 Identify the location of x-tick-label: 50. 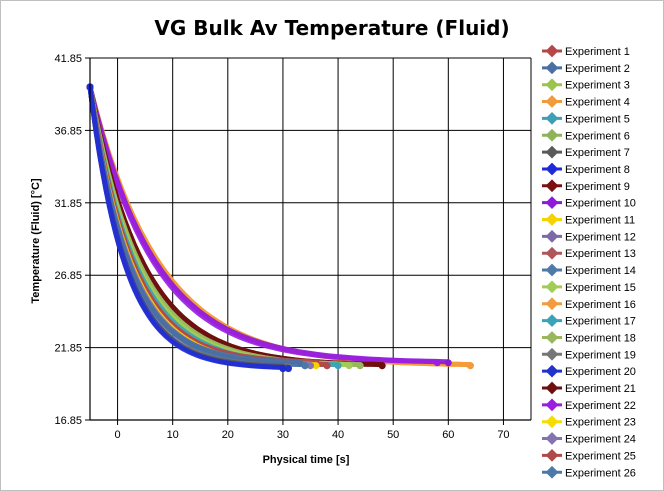
(393, 435).